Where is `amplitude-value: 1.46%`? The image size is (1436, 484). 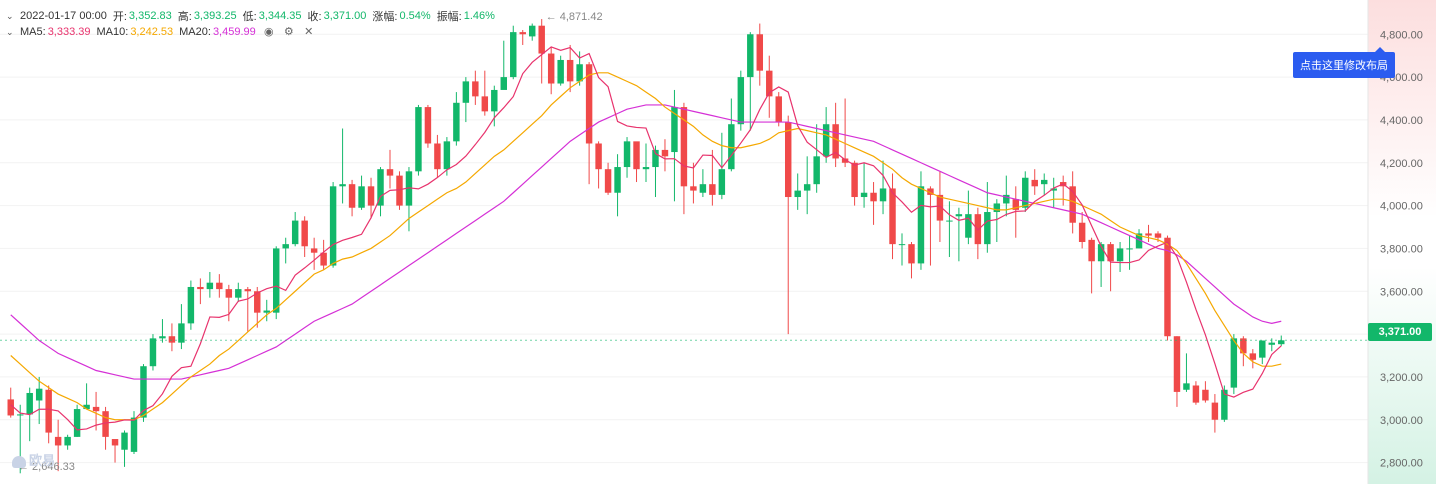
amplitude-value: 1.46% is located at coordinates (479, 16).